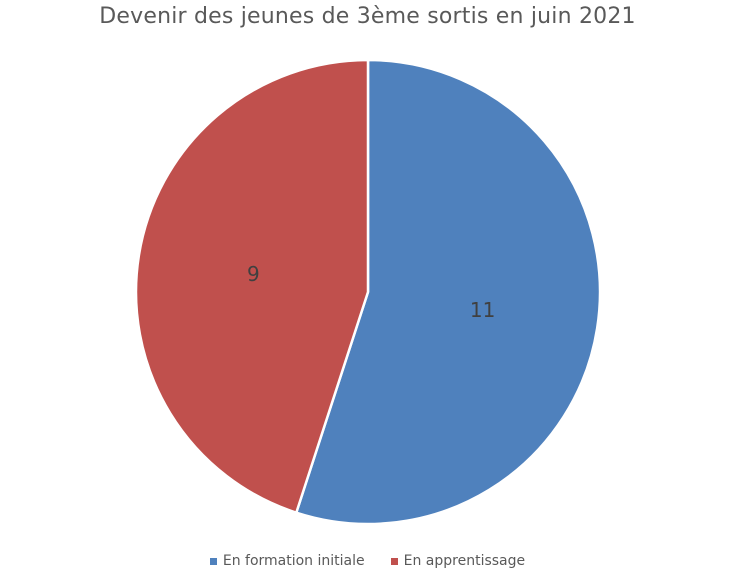  What do you see at coordinates (464, 561) in the screenshot?
I see `legend-label-apprentissage: En apprentissage` at bounding box center [464, 561].